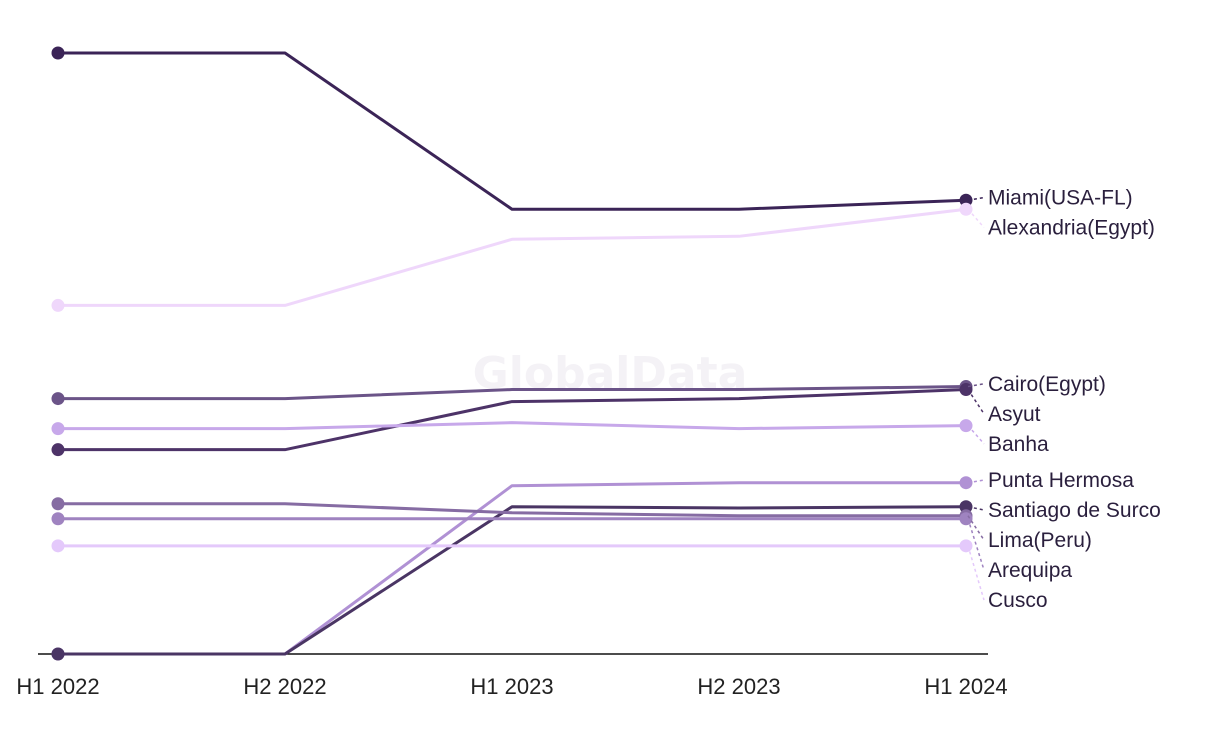 The height and width of the screenshot is (744, 1220). Describe the element at coordinates (1074, 510) in the screenshot. I see `series-label-santiago-de-surco: Santiago de Surco` at that location.